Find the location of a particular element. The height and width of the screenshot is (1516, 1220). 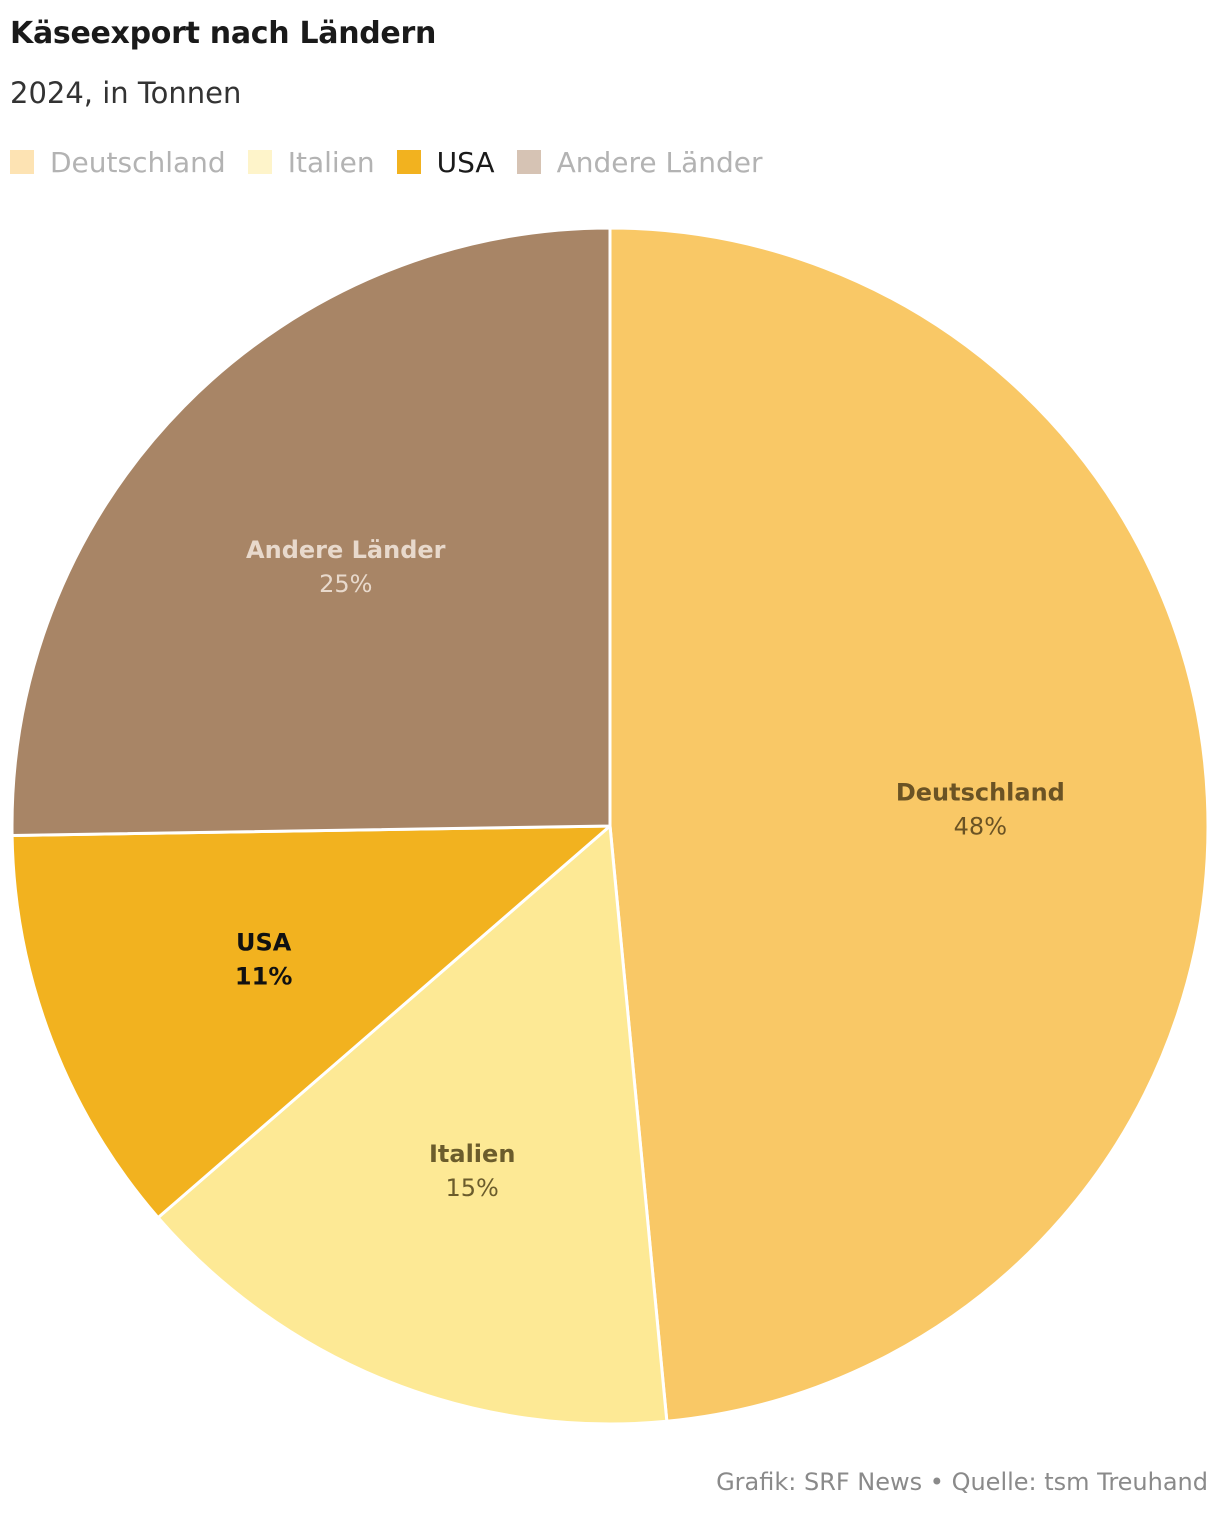

legend-swatch-andere-laender is located at coordinates (528, 162).